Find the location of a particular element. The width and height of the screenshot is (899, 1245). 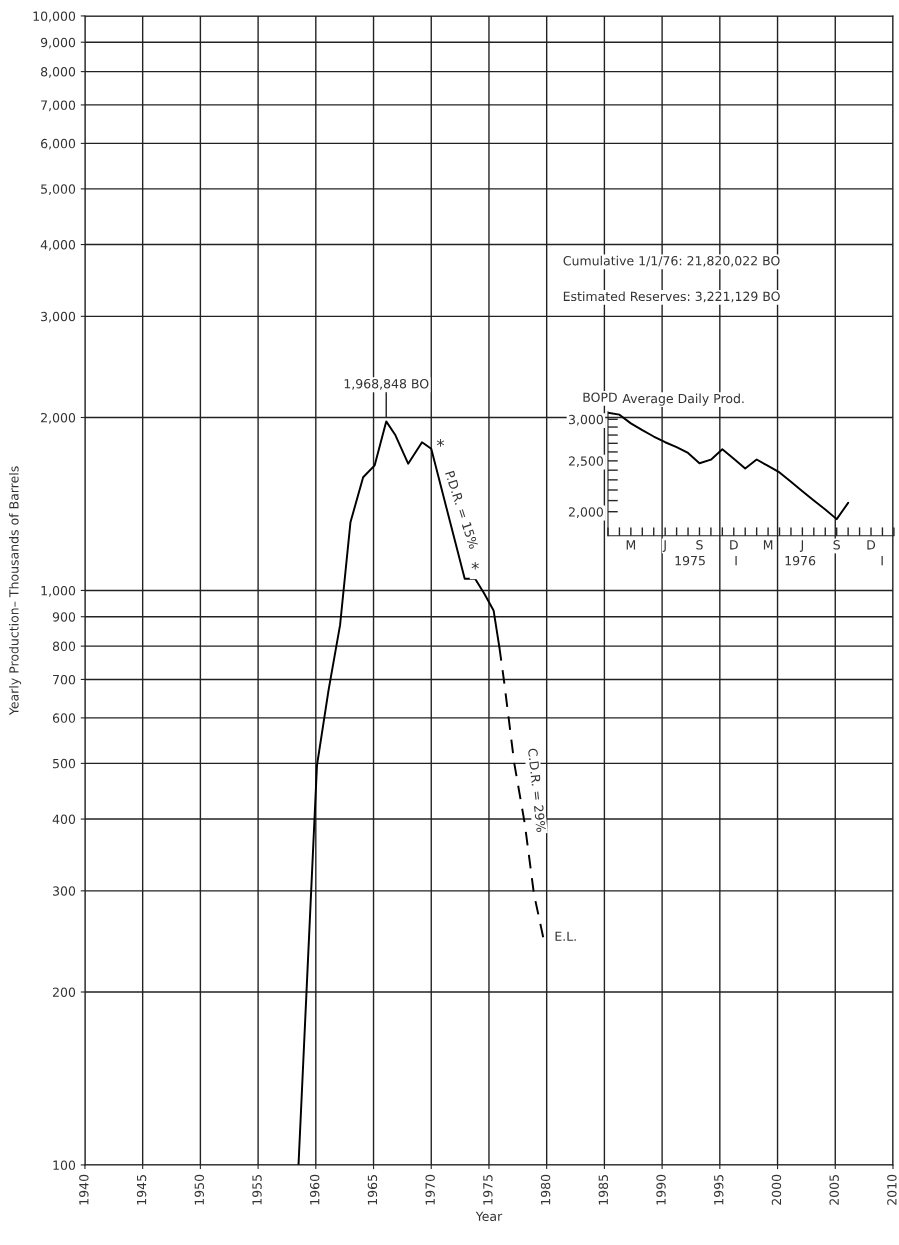

y-tick-label: 500 is located at coordinates (64, 763).